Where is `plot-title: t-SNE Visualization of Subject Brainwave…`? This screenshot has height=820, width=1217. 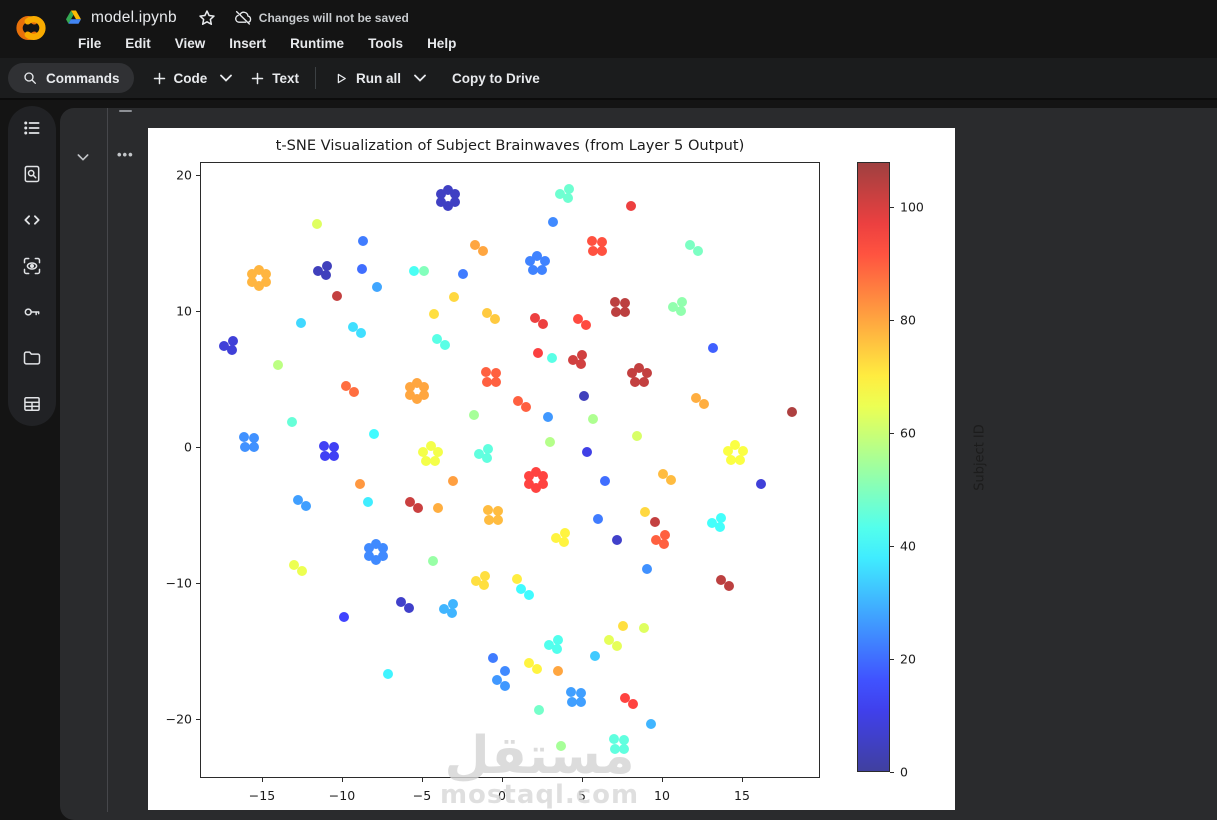
plot-title: t-SNE Visualization of Subject Brainwave… is located at coordinates (510, 145).